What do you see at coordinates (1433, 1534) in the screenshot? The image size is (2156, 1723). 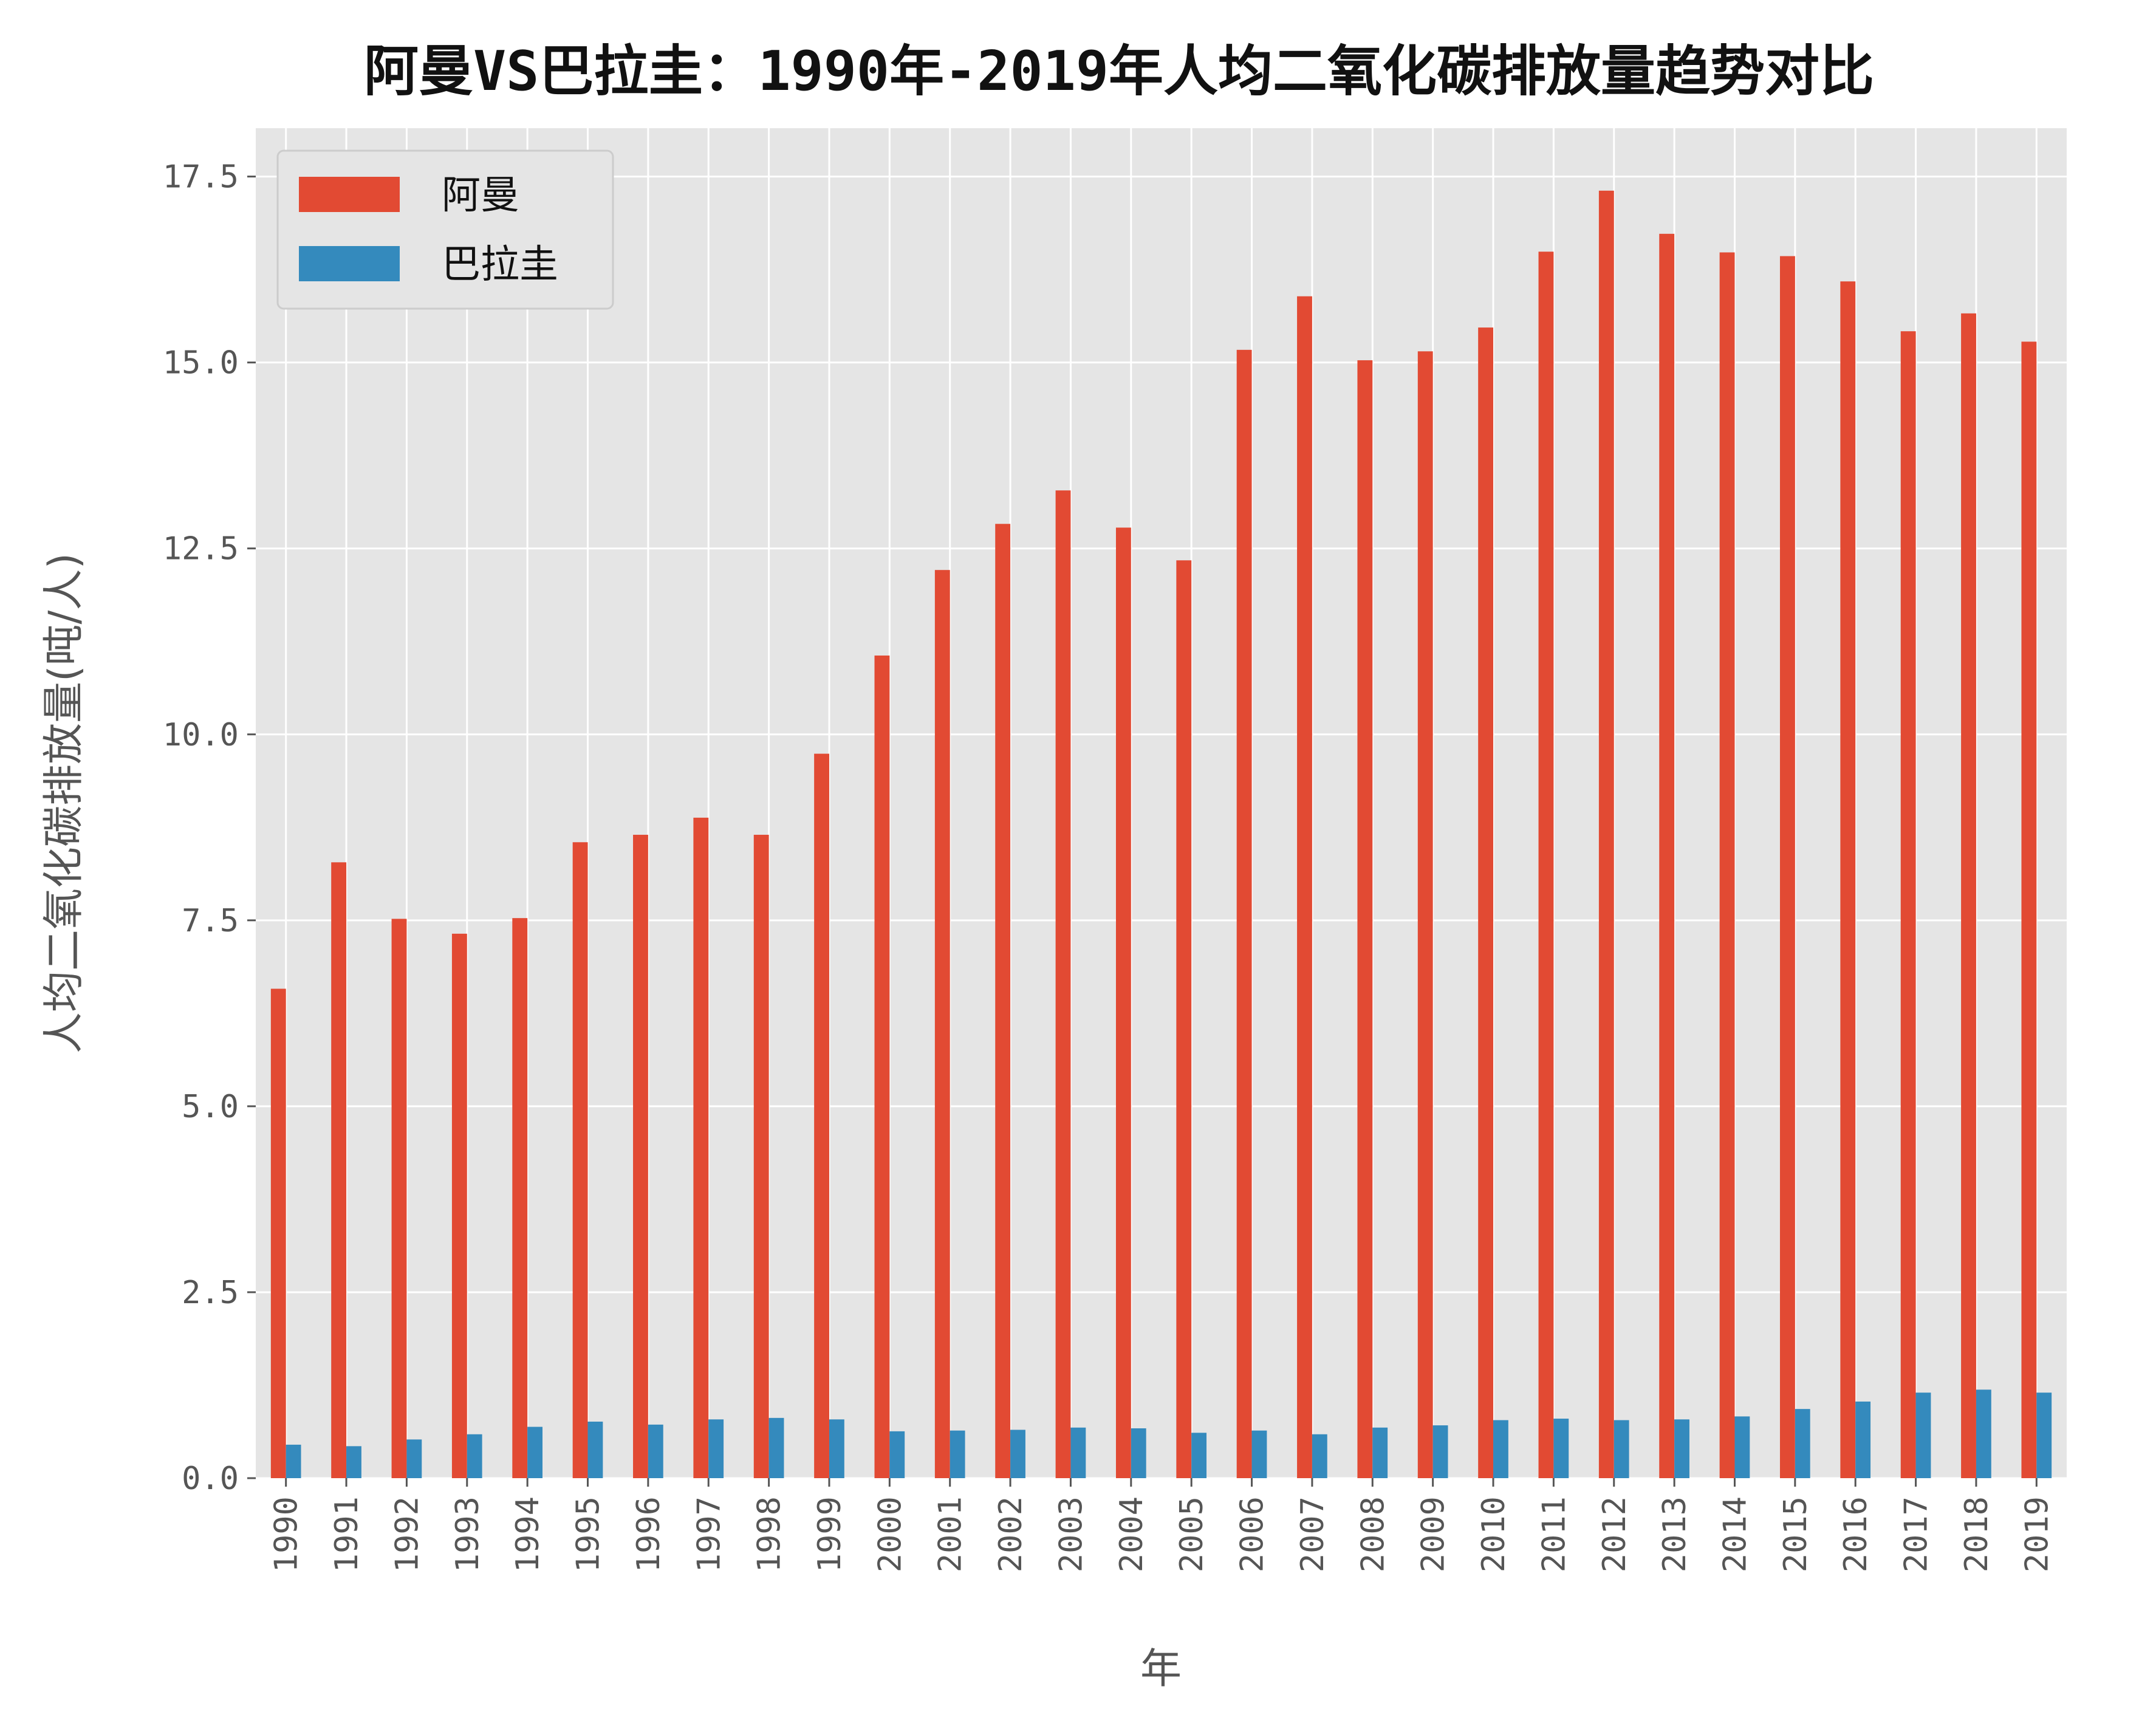 I see `x-tick-label: 2009` at bounding box center [1433, 1534].